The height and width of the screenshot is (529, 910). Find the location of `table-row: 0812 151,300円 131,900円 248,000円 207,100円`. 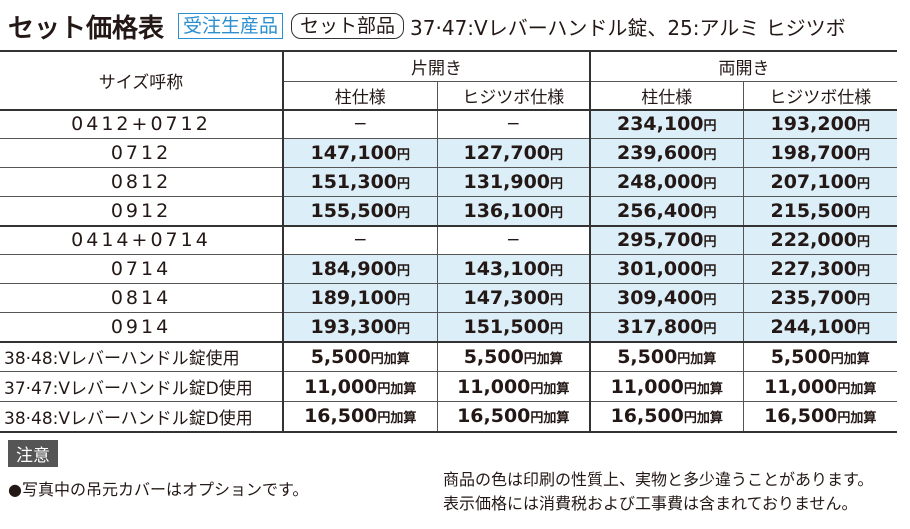

table-row: 0812 151,300円 131,900円 248,000円 207,100円 is located at coordinates (448, 182).